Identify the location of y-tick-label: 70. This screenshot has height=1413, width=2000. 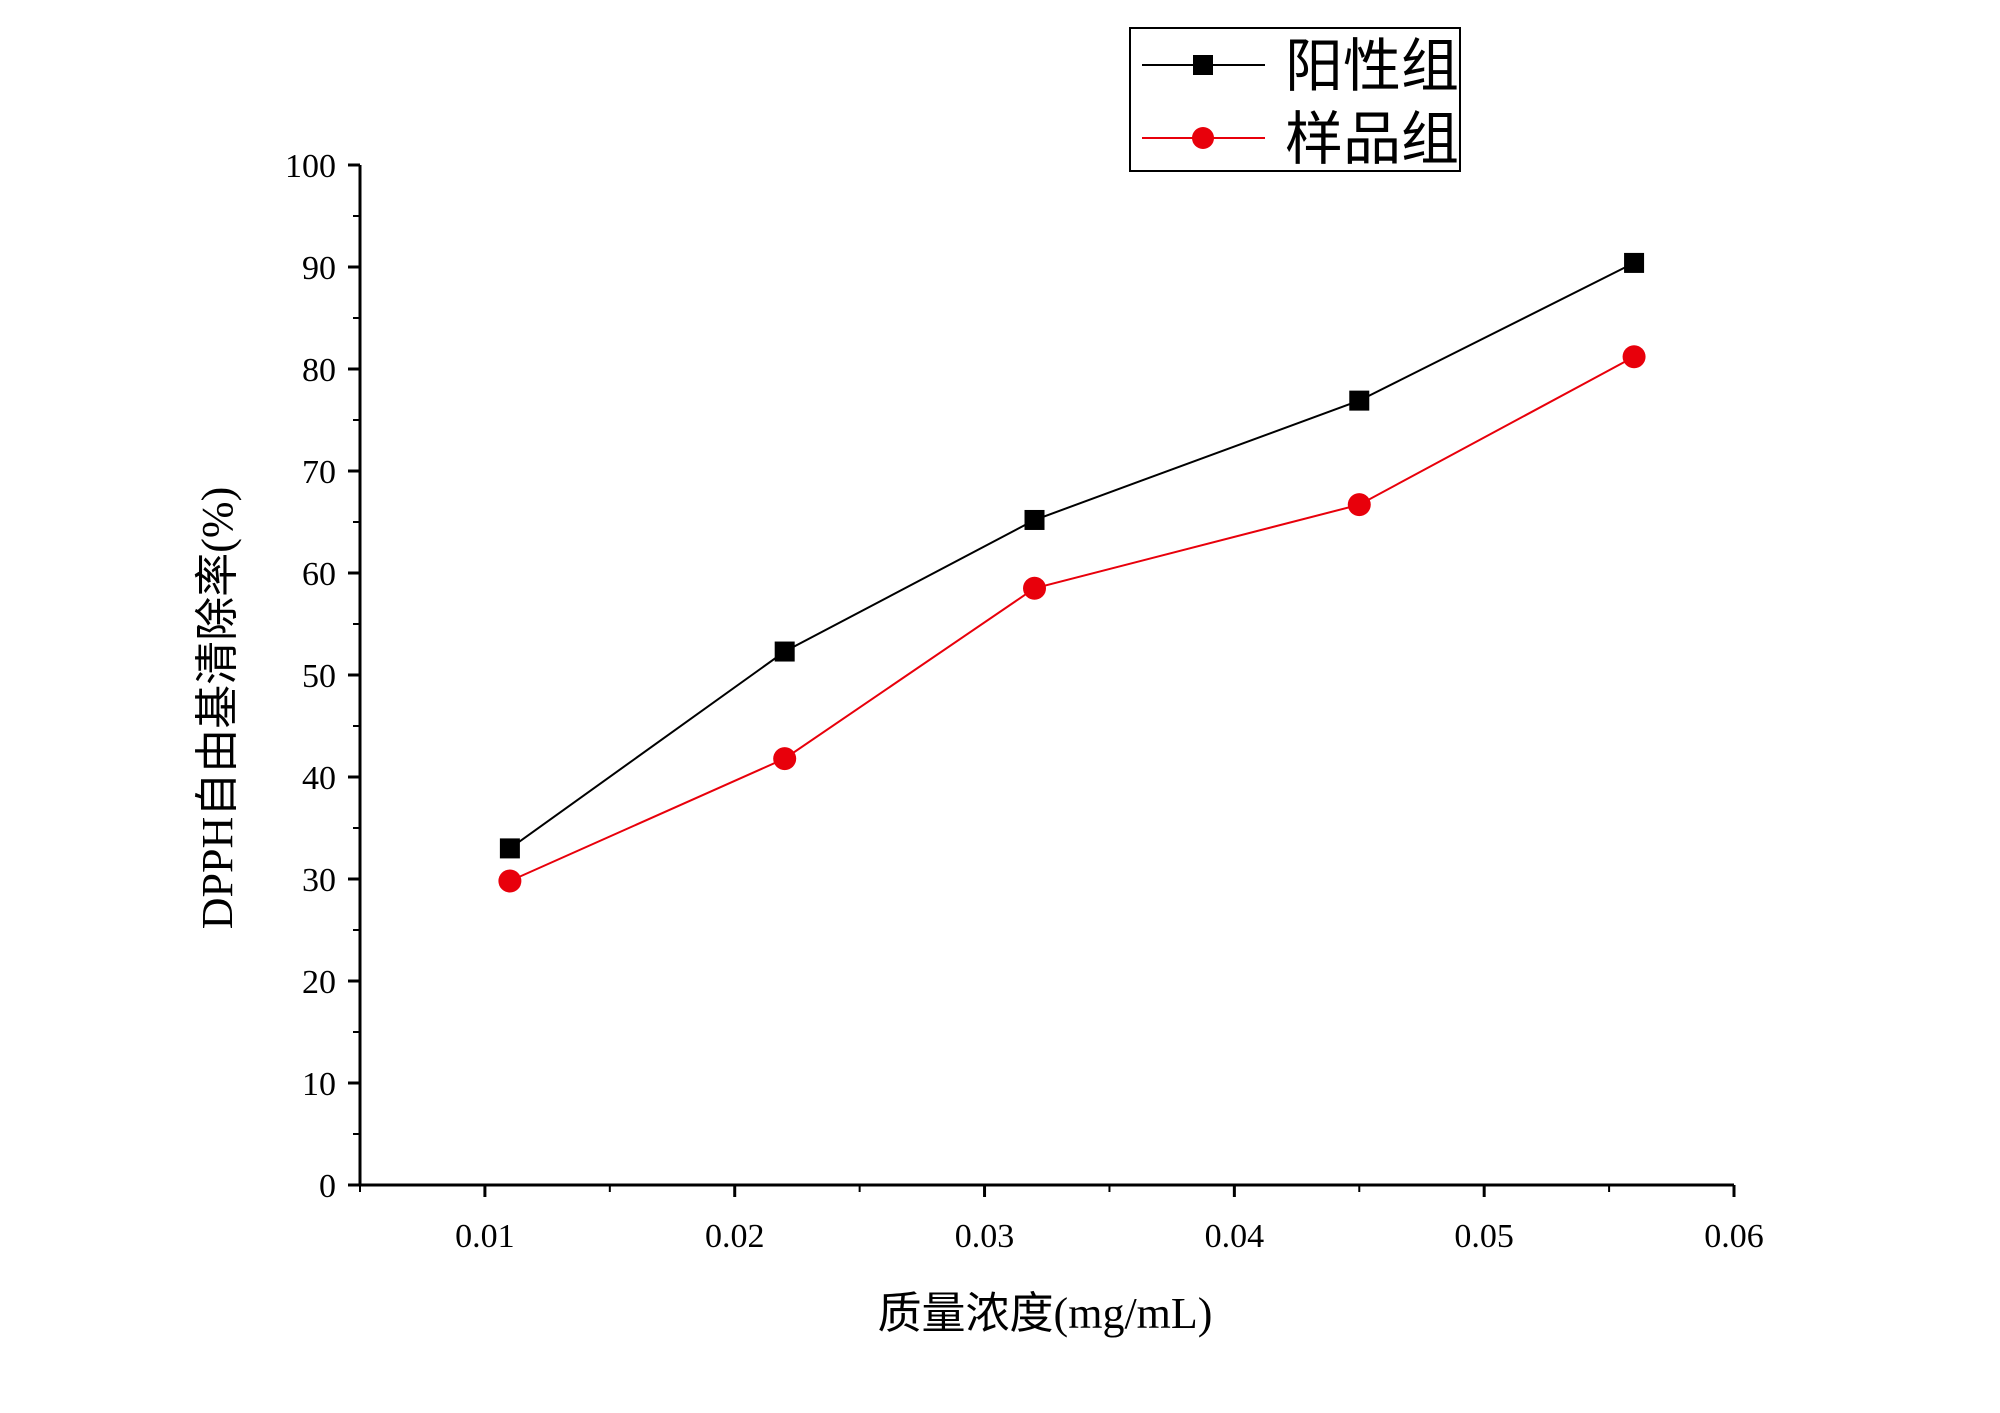
(319, 472).